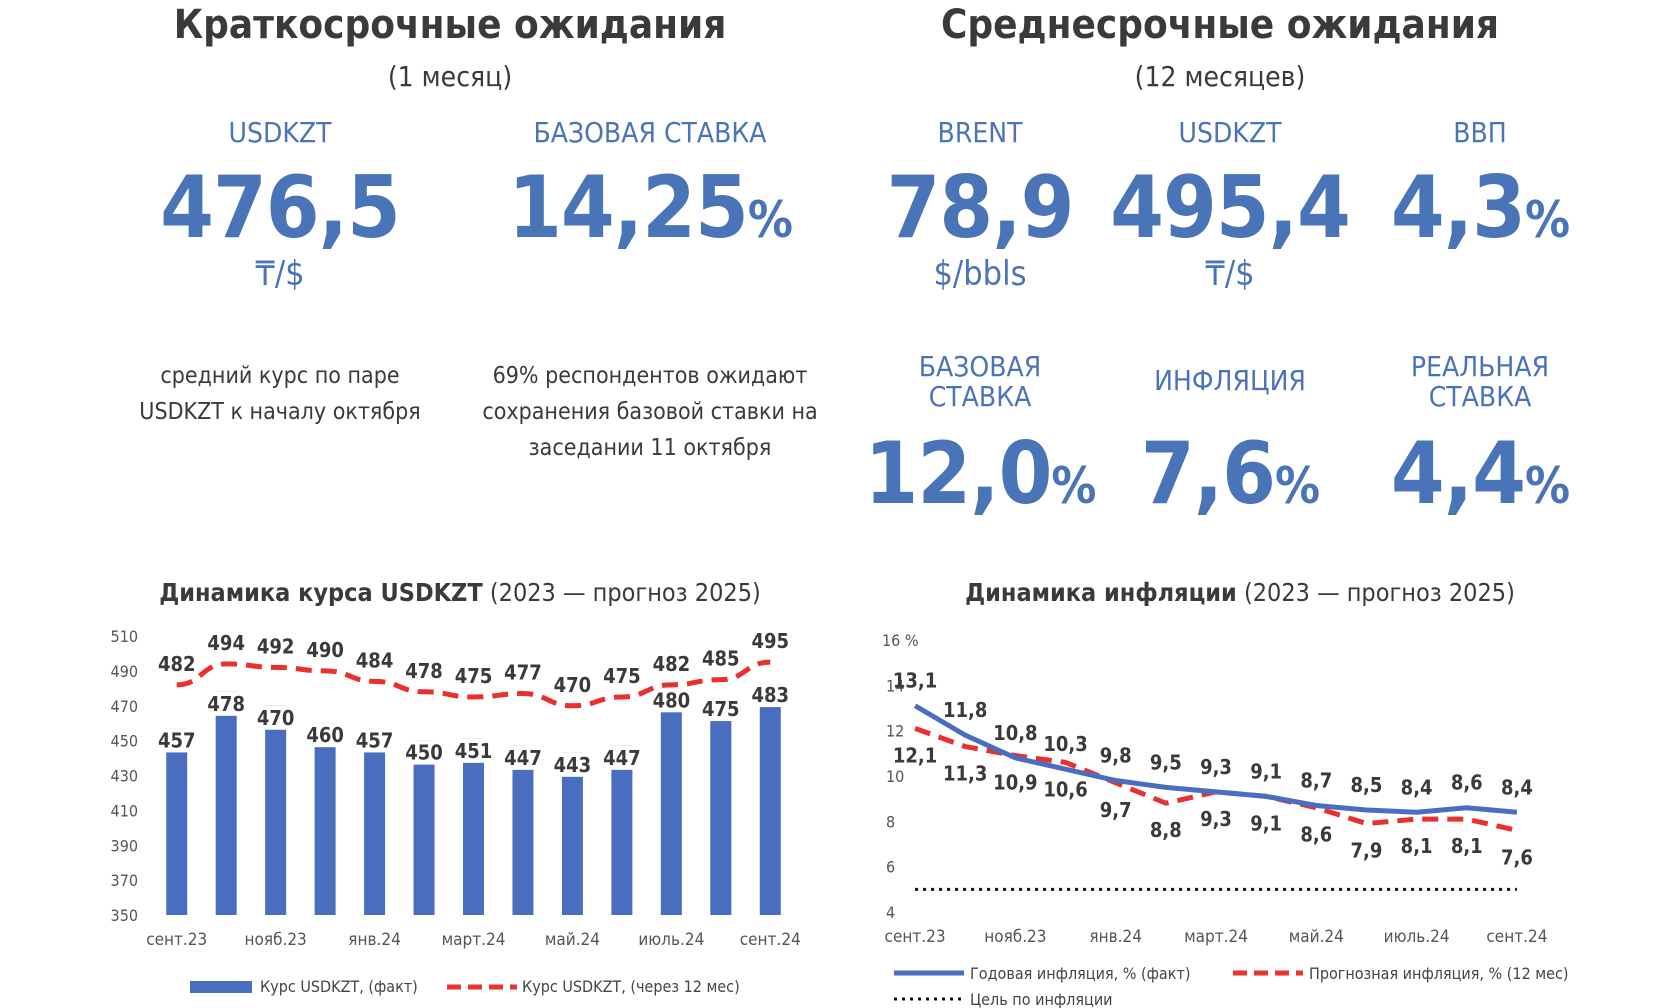 This screenshot has width=1676, height=1008. I want to click on base-rate-1m-label: БАЗОВАЯ СТАВКА, so click(650, 132).